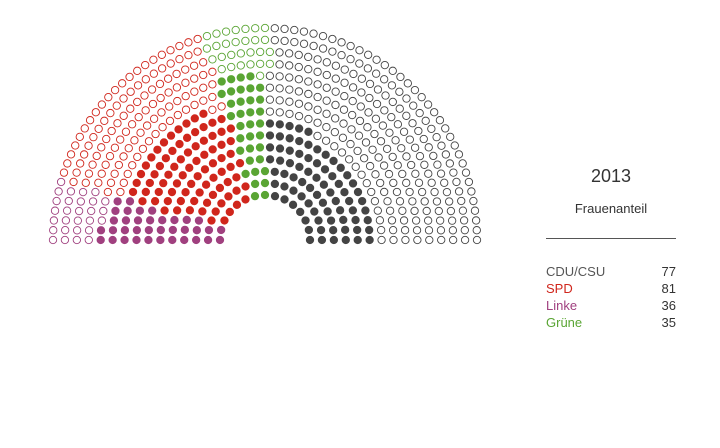  Describe the element at coordinates (238, 112) in the screenshot. I see `party-seats-gruene` at that location.